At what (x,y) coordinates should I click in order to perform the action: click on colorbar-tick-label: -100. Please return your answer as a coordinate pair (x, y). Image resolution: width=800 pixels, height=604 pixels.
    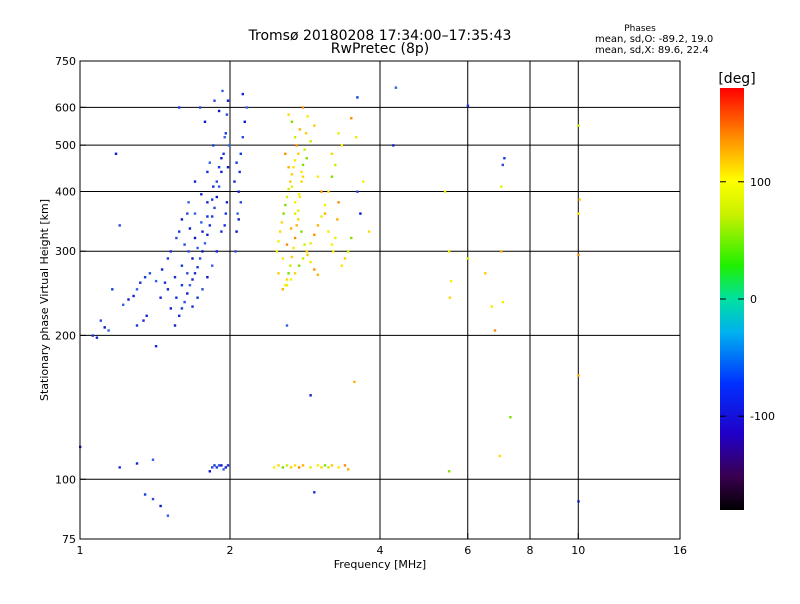
    Looking at the image, I should click on (762, 416).